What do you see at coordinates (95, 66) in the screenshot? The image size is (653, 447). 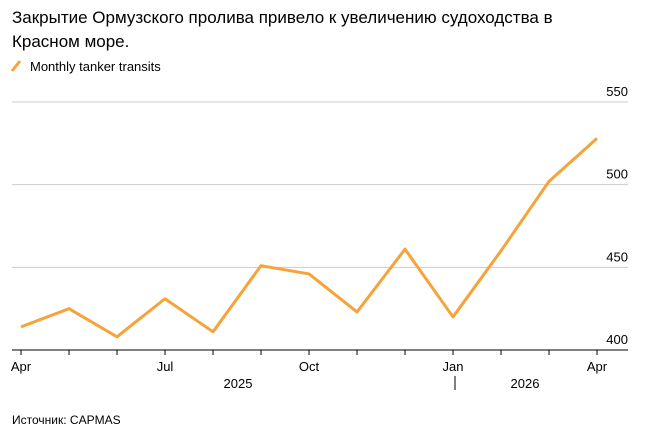 I see `legend-label: Monthly tanker transits` at bounding box center [95, 66].